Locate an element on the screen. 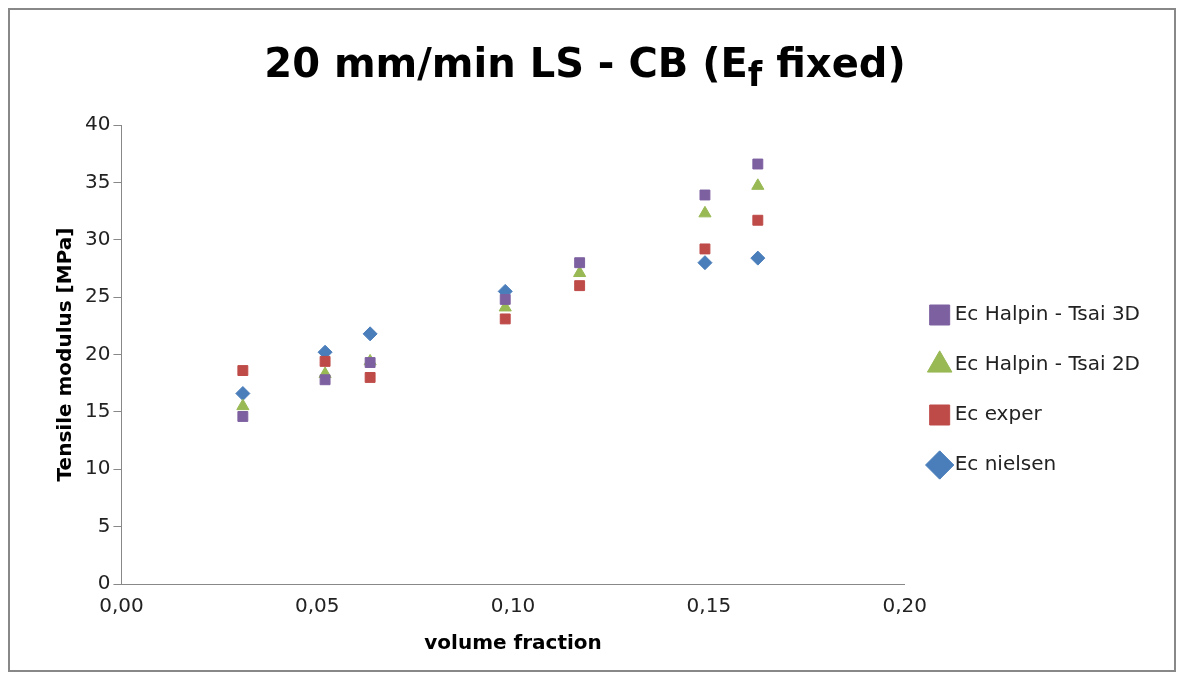 The image size is (1188, 682). y-tick-label: 0 is located at coordinates (104, 582).